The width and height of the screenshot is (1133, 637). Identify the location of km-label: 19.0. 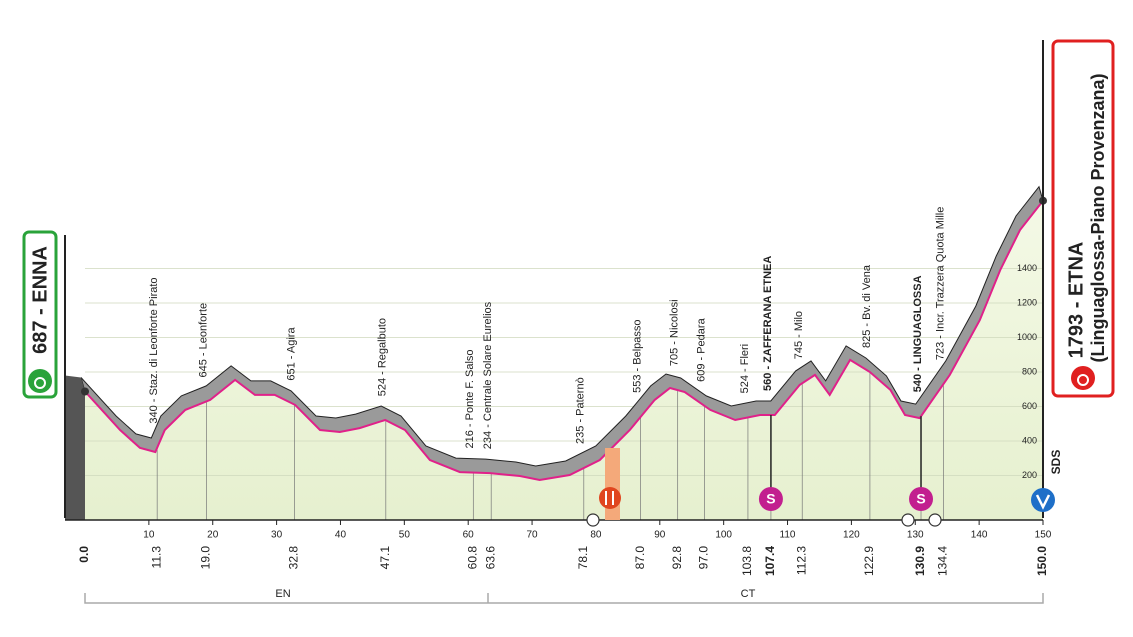
(206, 558).